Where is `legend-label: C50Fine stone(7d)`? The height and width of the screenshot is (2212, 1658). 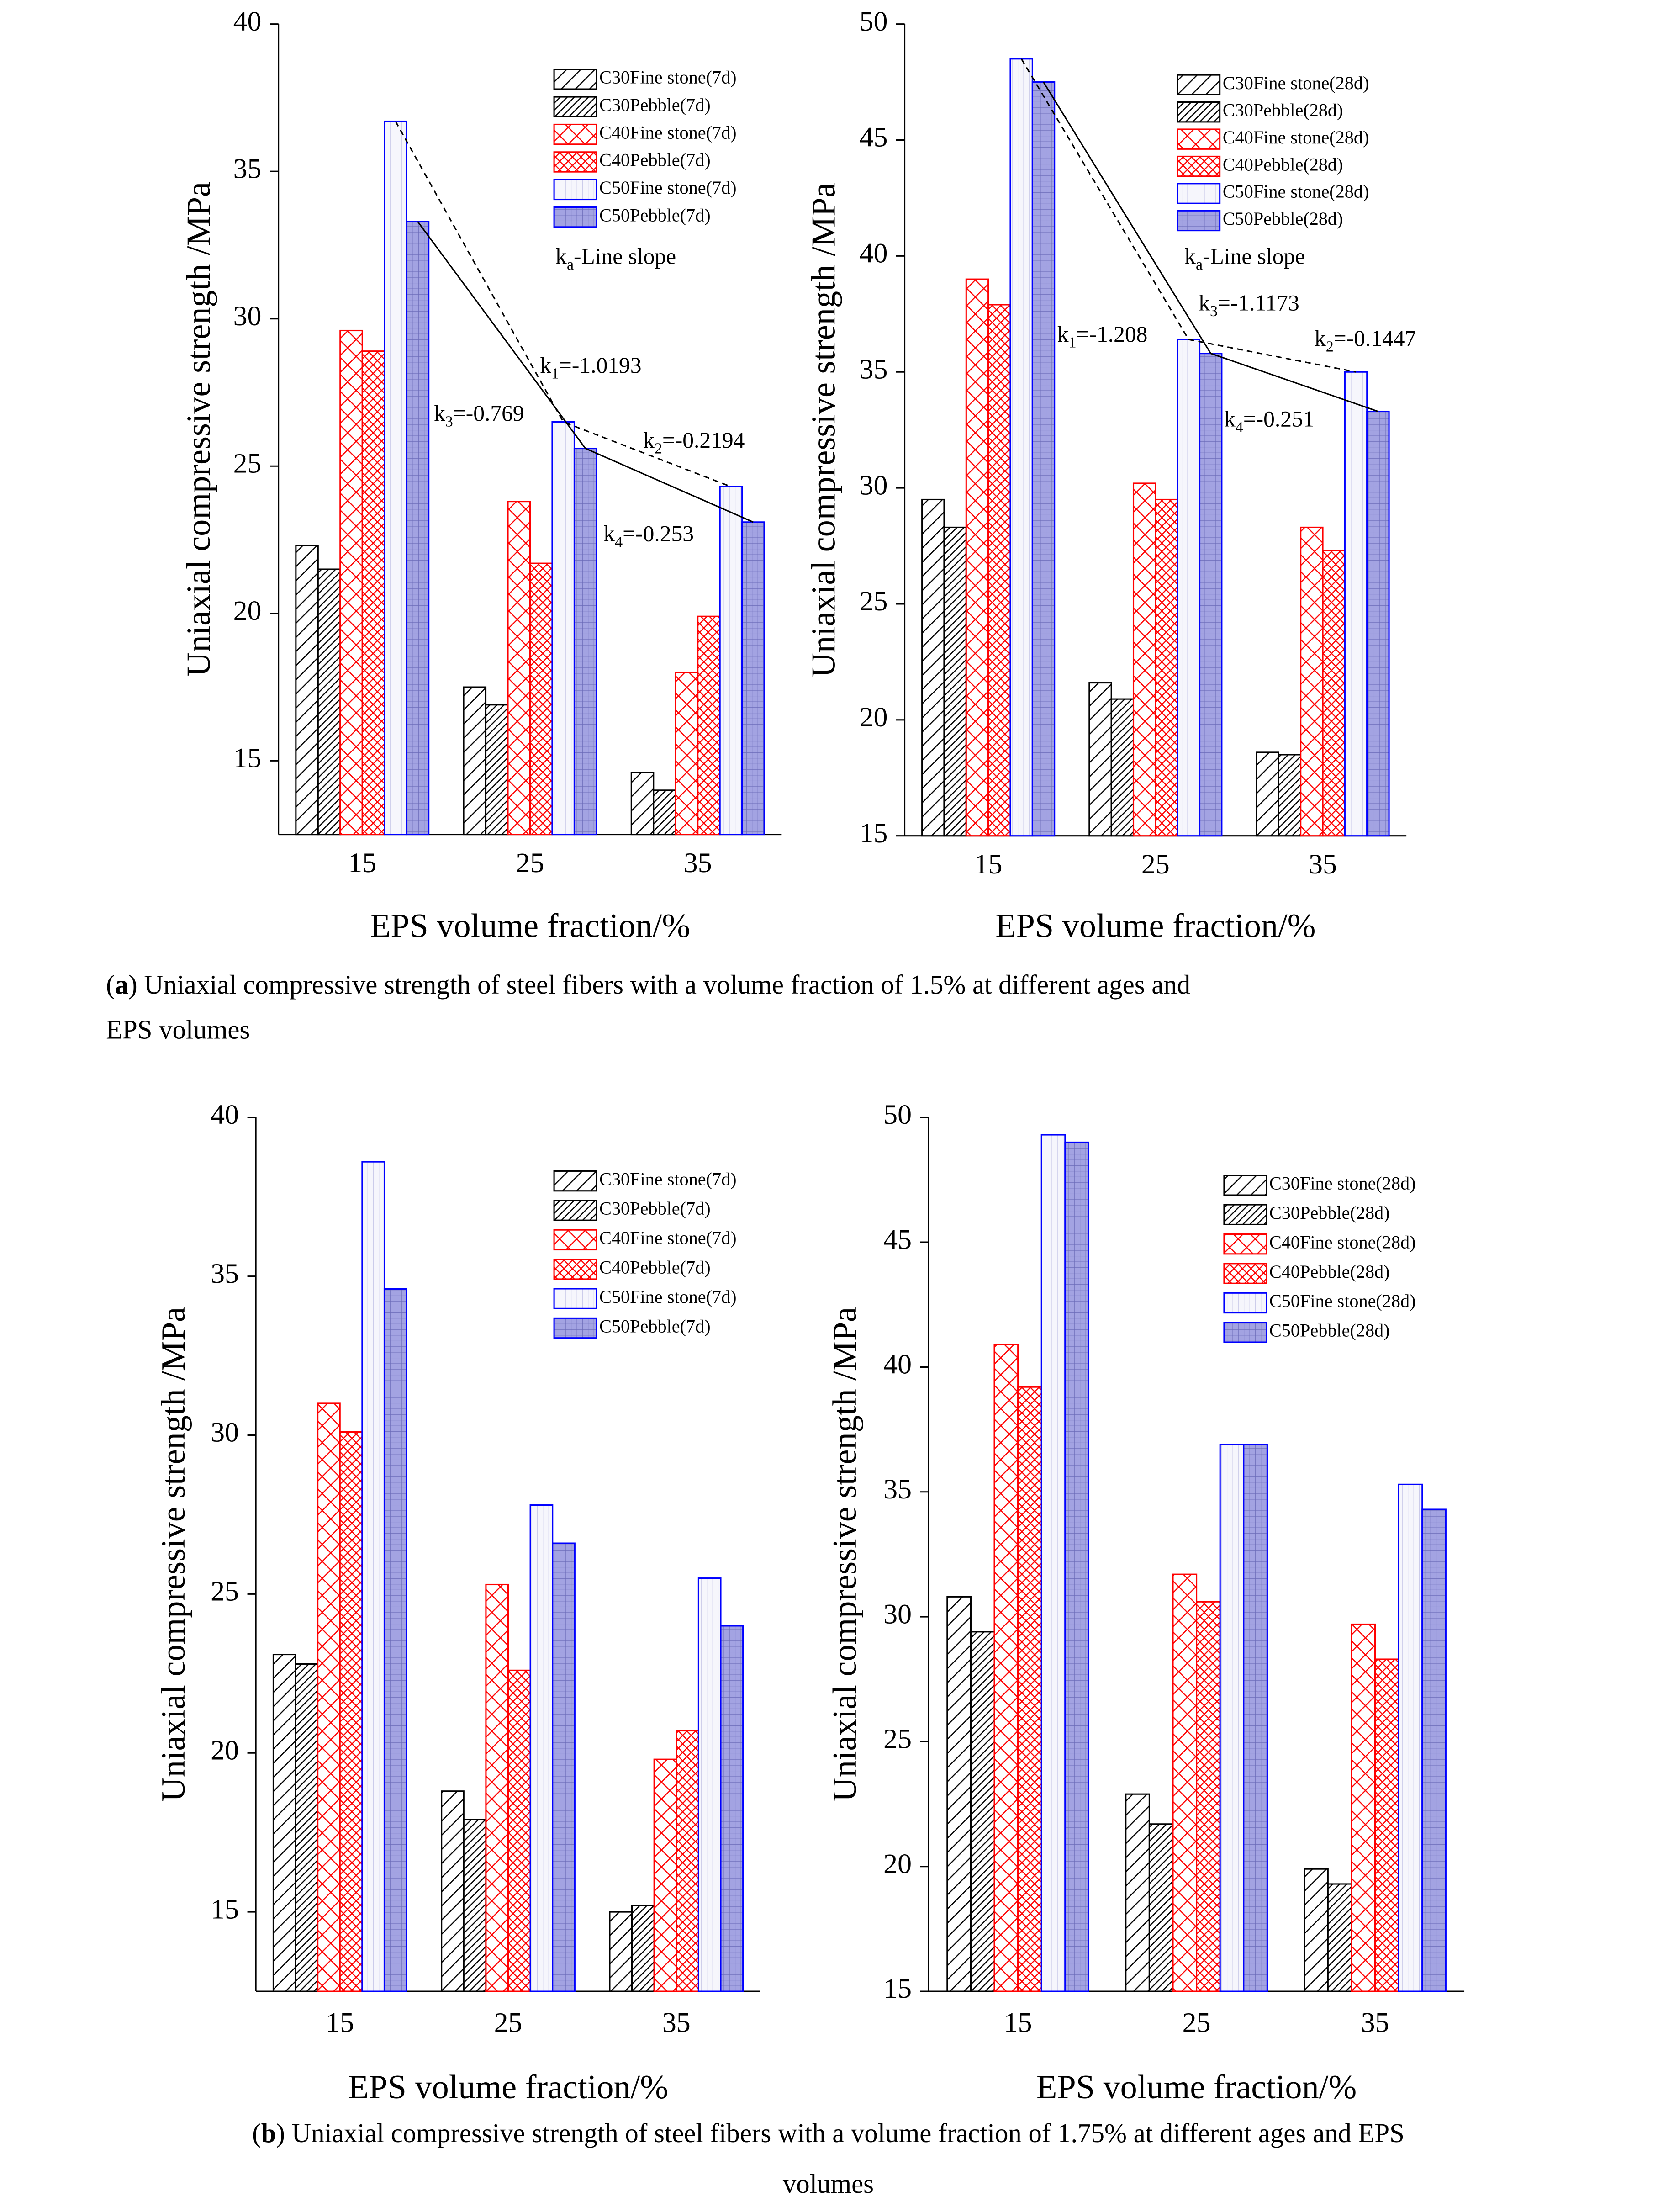 legend-label: C50Fine stone(7d) is located at coordinates (667, 187).